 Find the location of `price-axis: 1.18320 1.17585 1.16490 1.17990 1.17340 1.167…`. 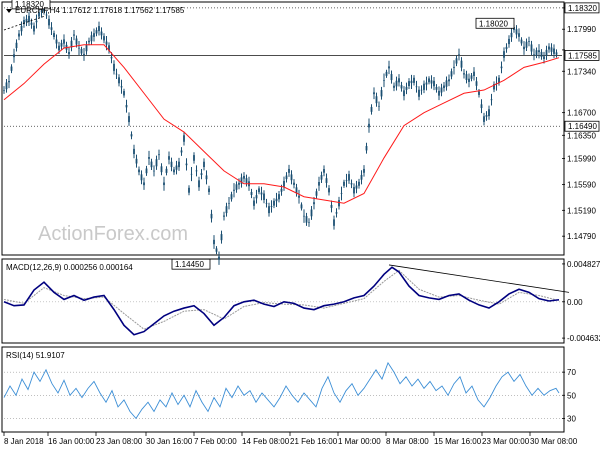

price-axis: 1.18320 1.17585 1.16490 1.17990 1.17340 1.167… is located at coordinates (581, 121).